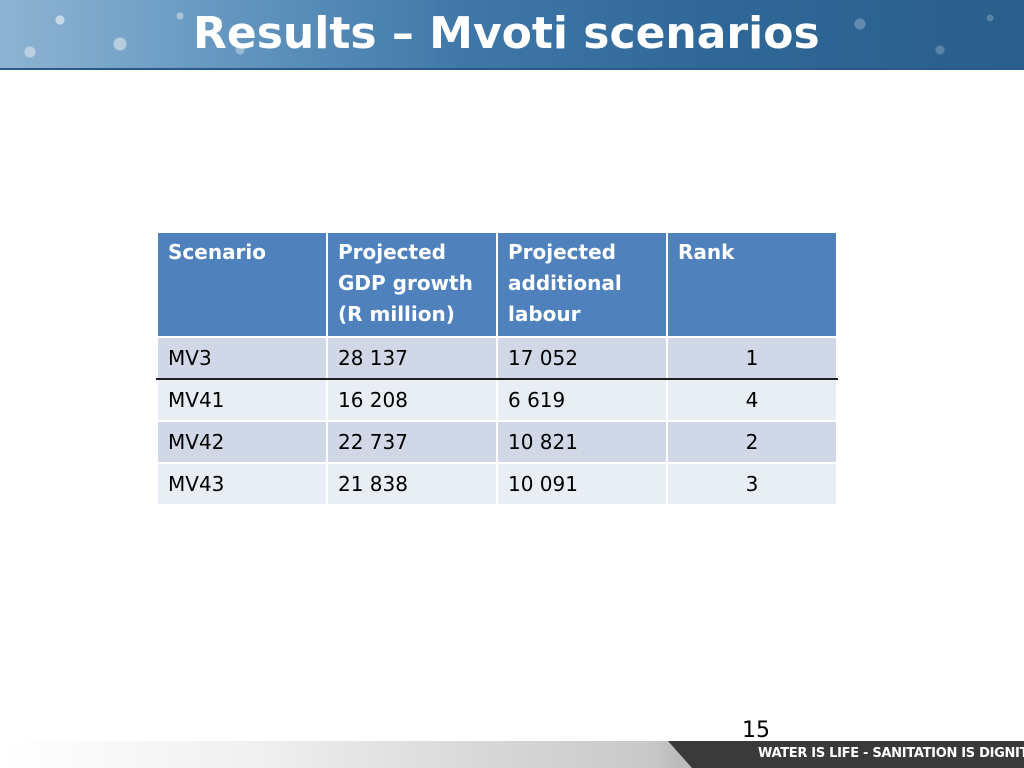 This screenshot has height=768, width=1024. What do you see at coordinates (242, 358) in the screenshot?
I see `cell-scenario: MV3` at bounding box center [242, 358].